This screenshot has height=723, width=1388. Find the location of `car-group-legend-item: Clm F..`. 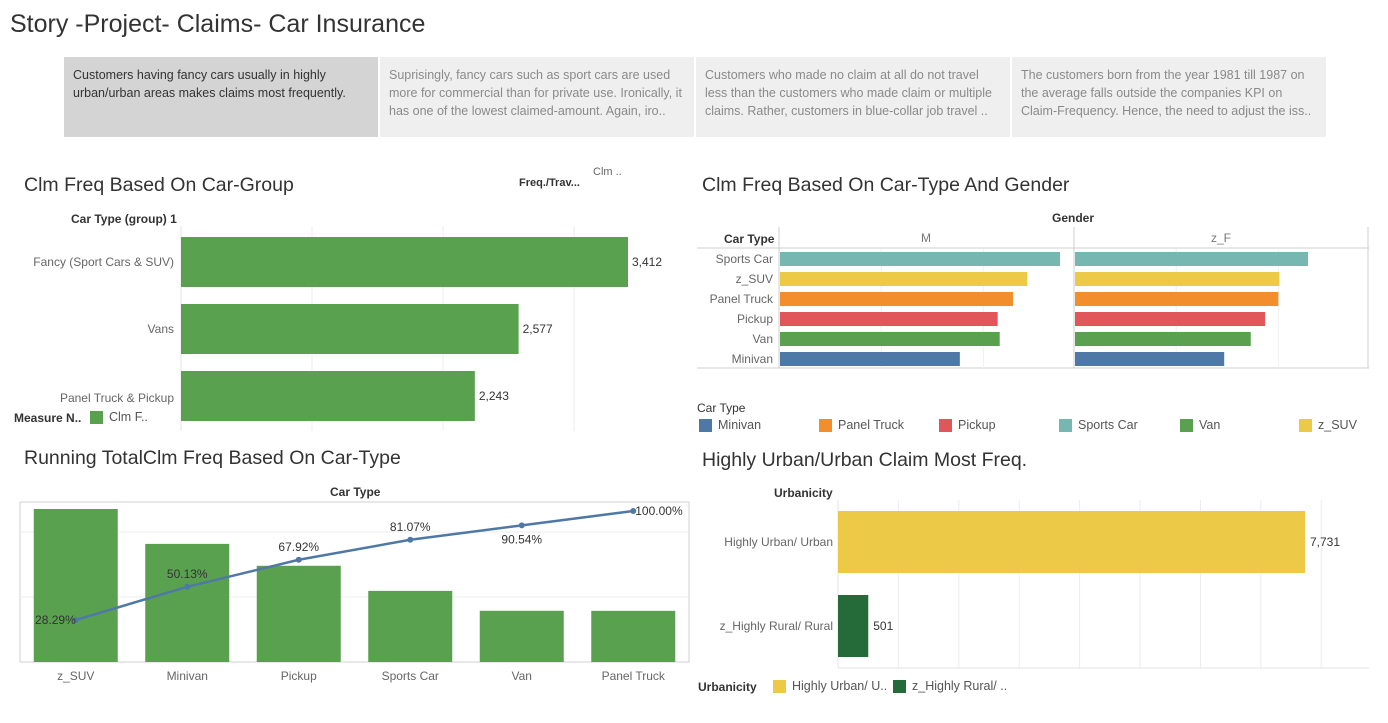

car-group-legend-item: Clm F.. is located at coordinates (119, 417).